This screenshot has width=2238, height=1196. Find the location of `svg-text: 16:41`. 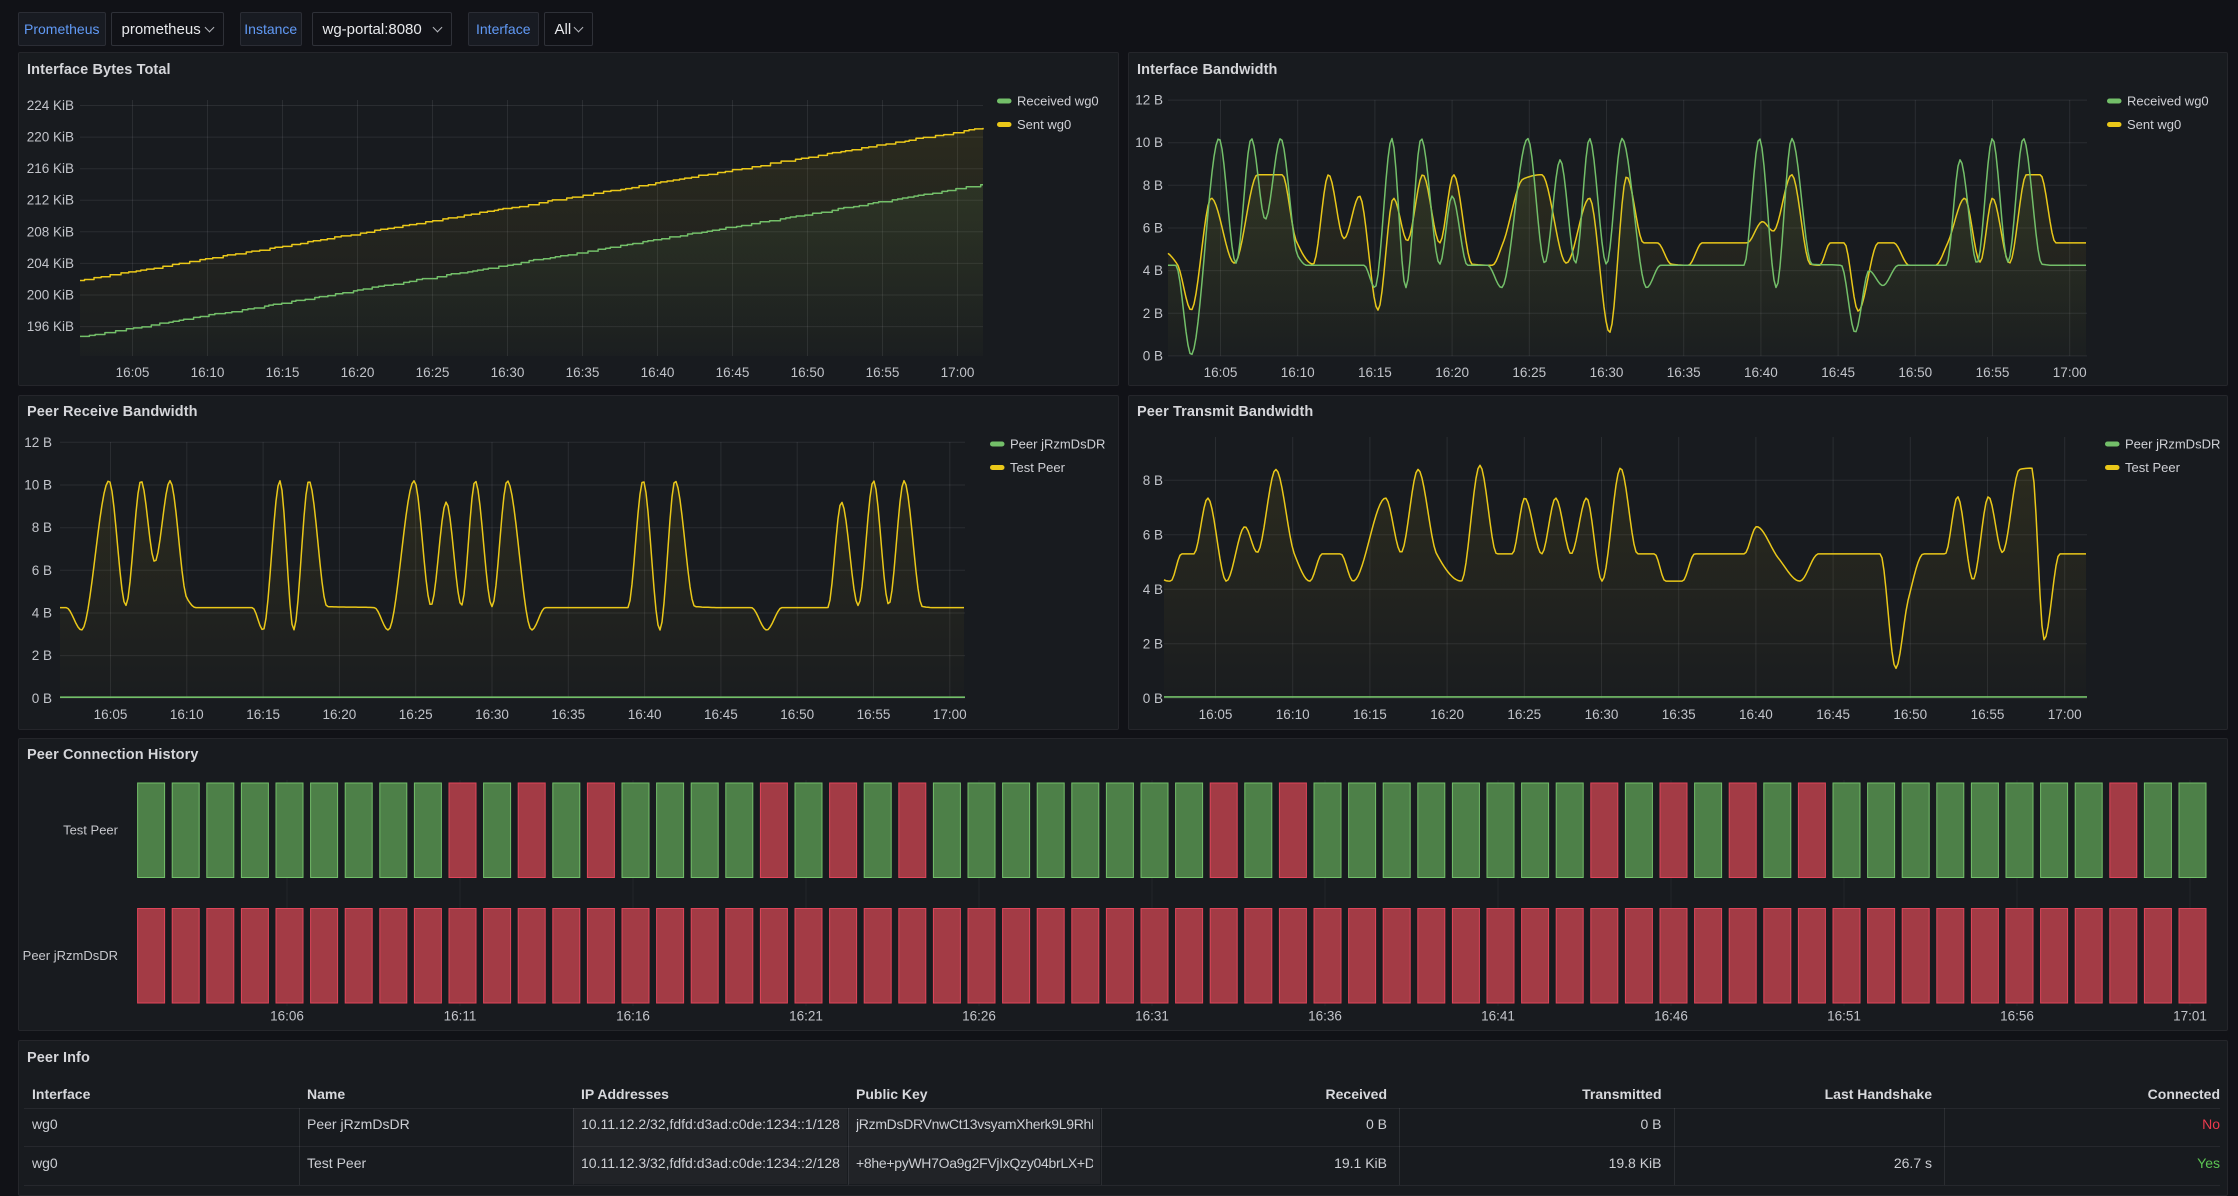

svg-text: 16:41 is located at coordinates (1498, 1016).